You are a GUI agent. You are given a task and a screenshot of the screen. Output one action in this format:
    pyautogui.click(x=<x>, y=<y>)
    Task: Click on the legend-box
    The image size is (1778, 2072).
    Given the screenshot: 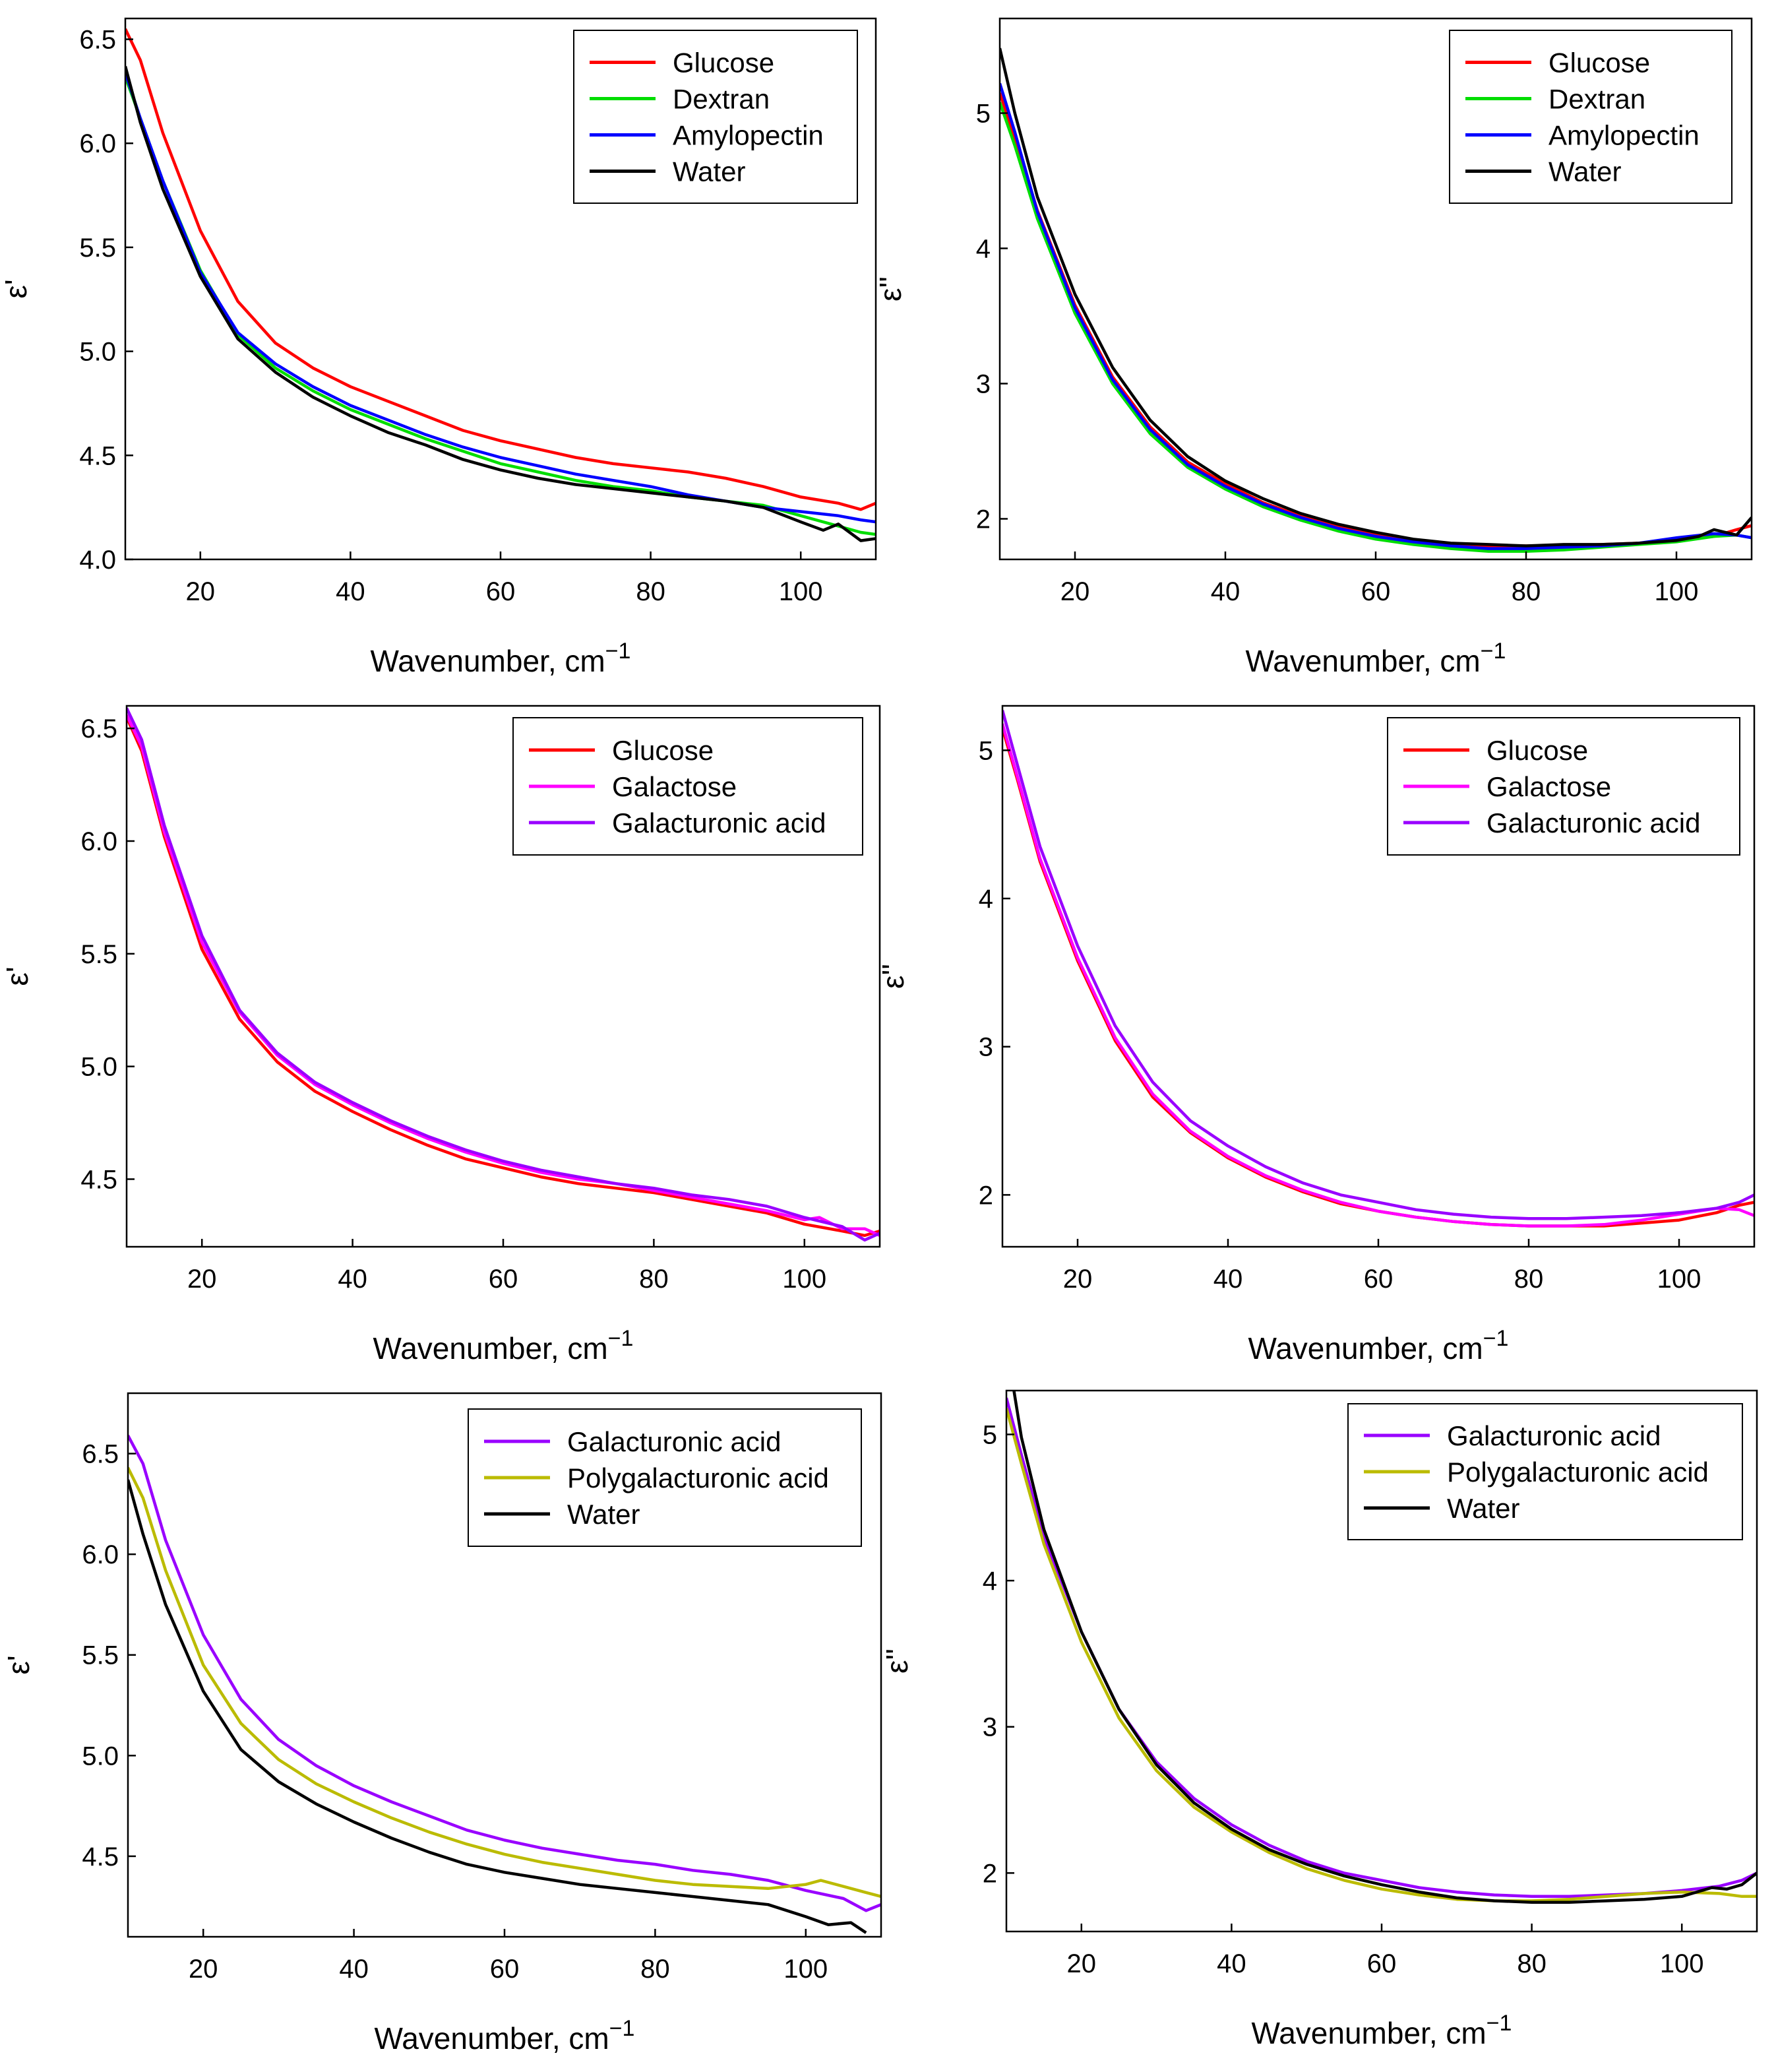 What is the action you would take?
    pyautogui.click(x=1591, y=117)
    